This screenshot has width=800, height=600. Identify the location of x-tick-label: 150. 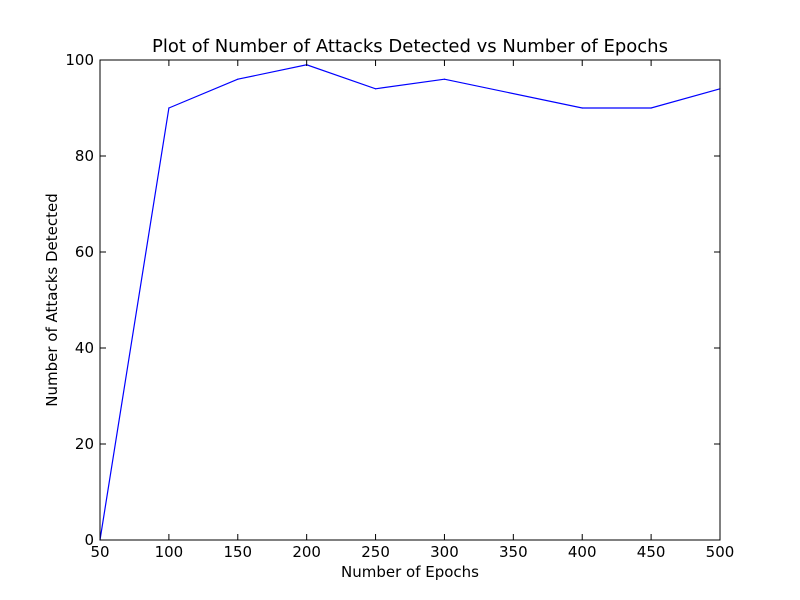
(237, 552).